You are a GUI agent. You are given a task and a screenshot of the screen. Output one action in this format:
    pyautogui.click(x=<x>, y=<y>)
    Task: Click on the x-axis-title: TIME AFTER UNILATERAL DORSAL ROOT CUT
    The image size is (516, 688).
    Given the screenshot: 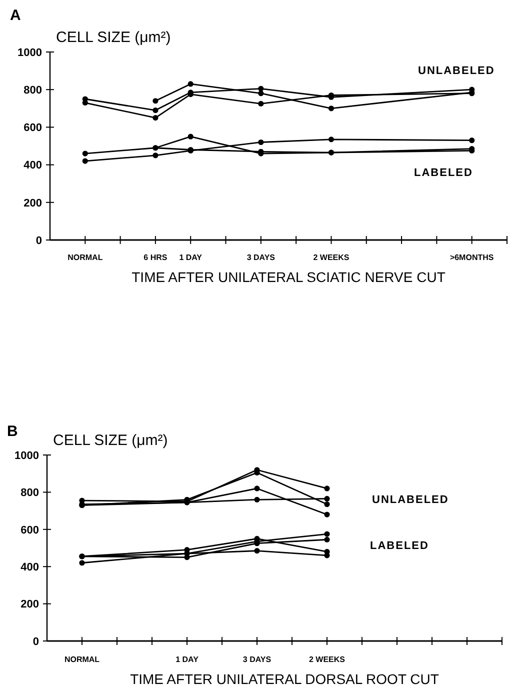 What is the action you would take?
    pyautogui.click(x=285, y=679)
    